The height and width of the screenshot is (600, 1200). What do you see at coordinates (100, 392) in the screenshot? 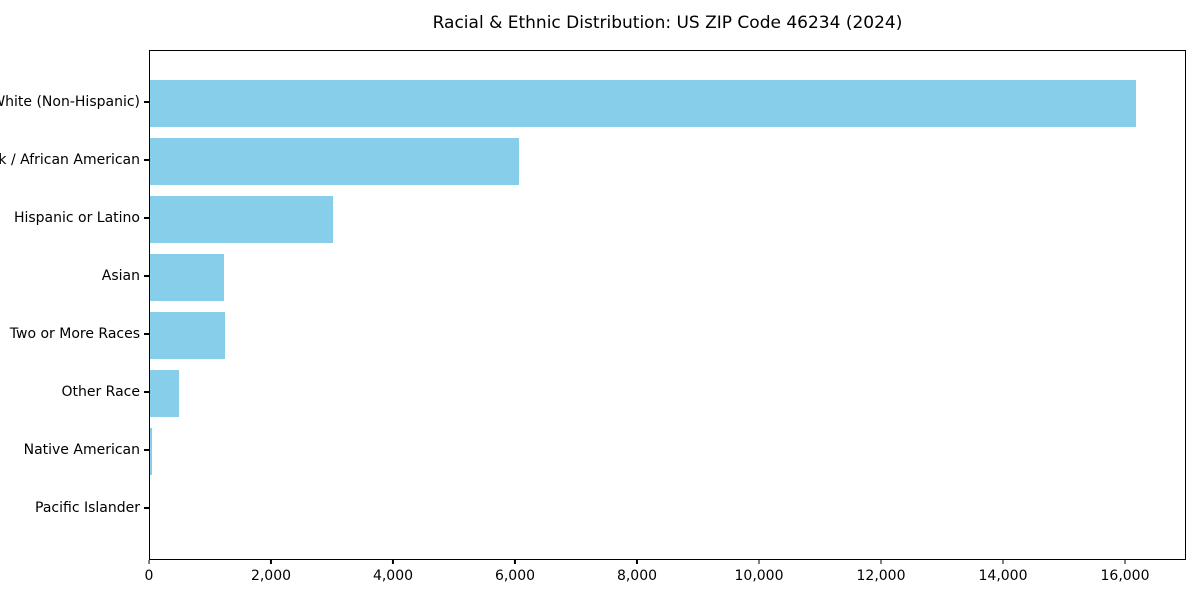
I see `y-tick-label: Other Race` at bounding box center [100, 392].